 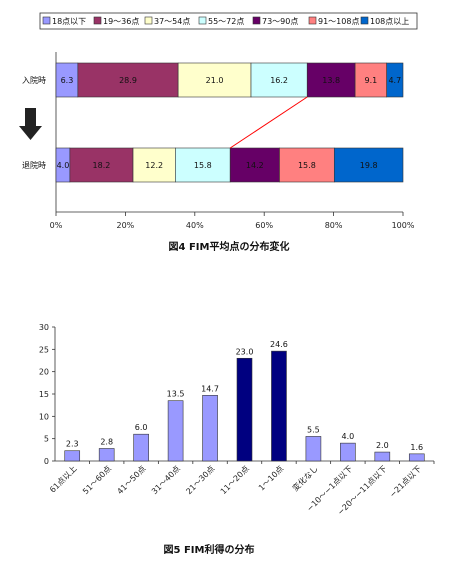 What do you see at coordinates (245, 351) in the screenshot?
I see `bar-value-label: 23.0` at bounding box center [245, 351].